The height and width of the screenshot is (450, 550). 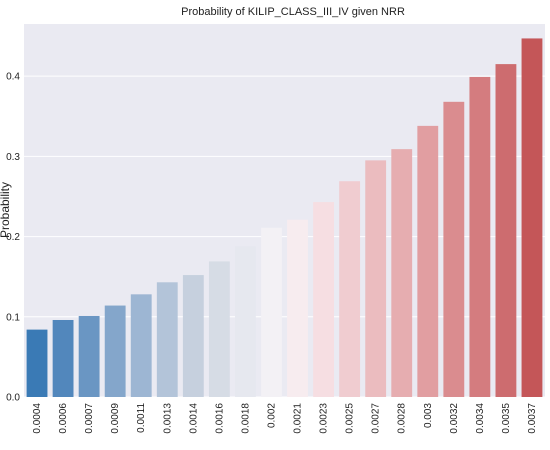 What do you see at coordinates (89, 356) in the screenshot?
I see `bar-0.0007` at bounding box center [89, 356].